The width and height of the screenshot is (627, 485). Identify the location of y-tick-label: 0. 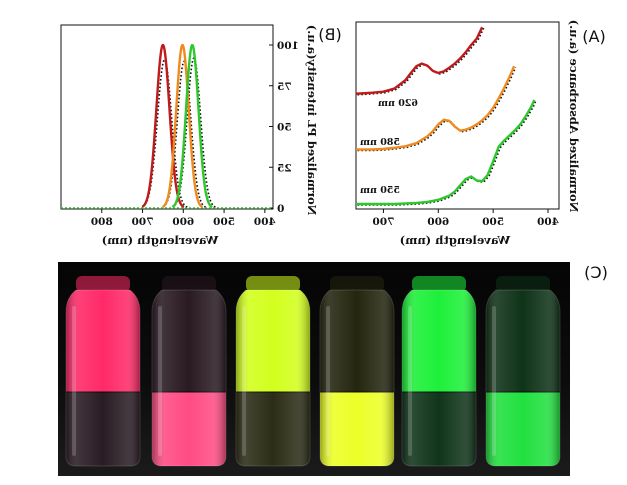
(280, 209).